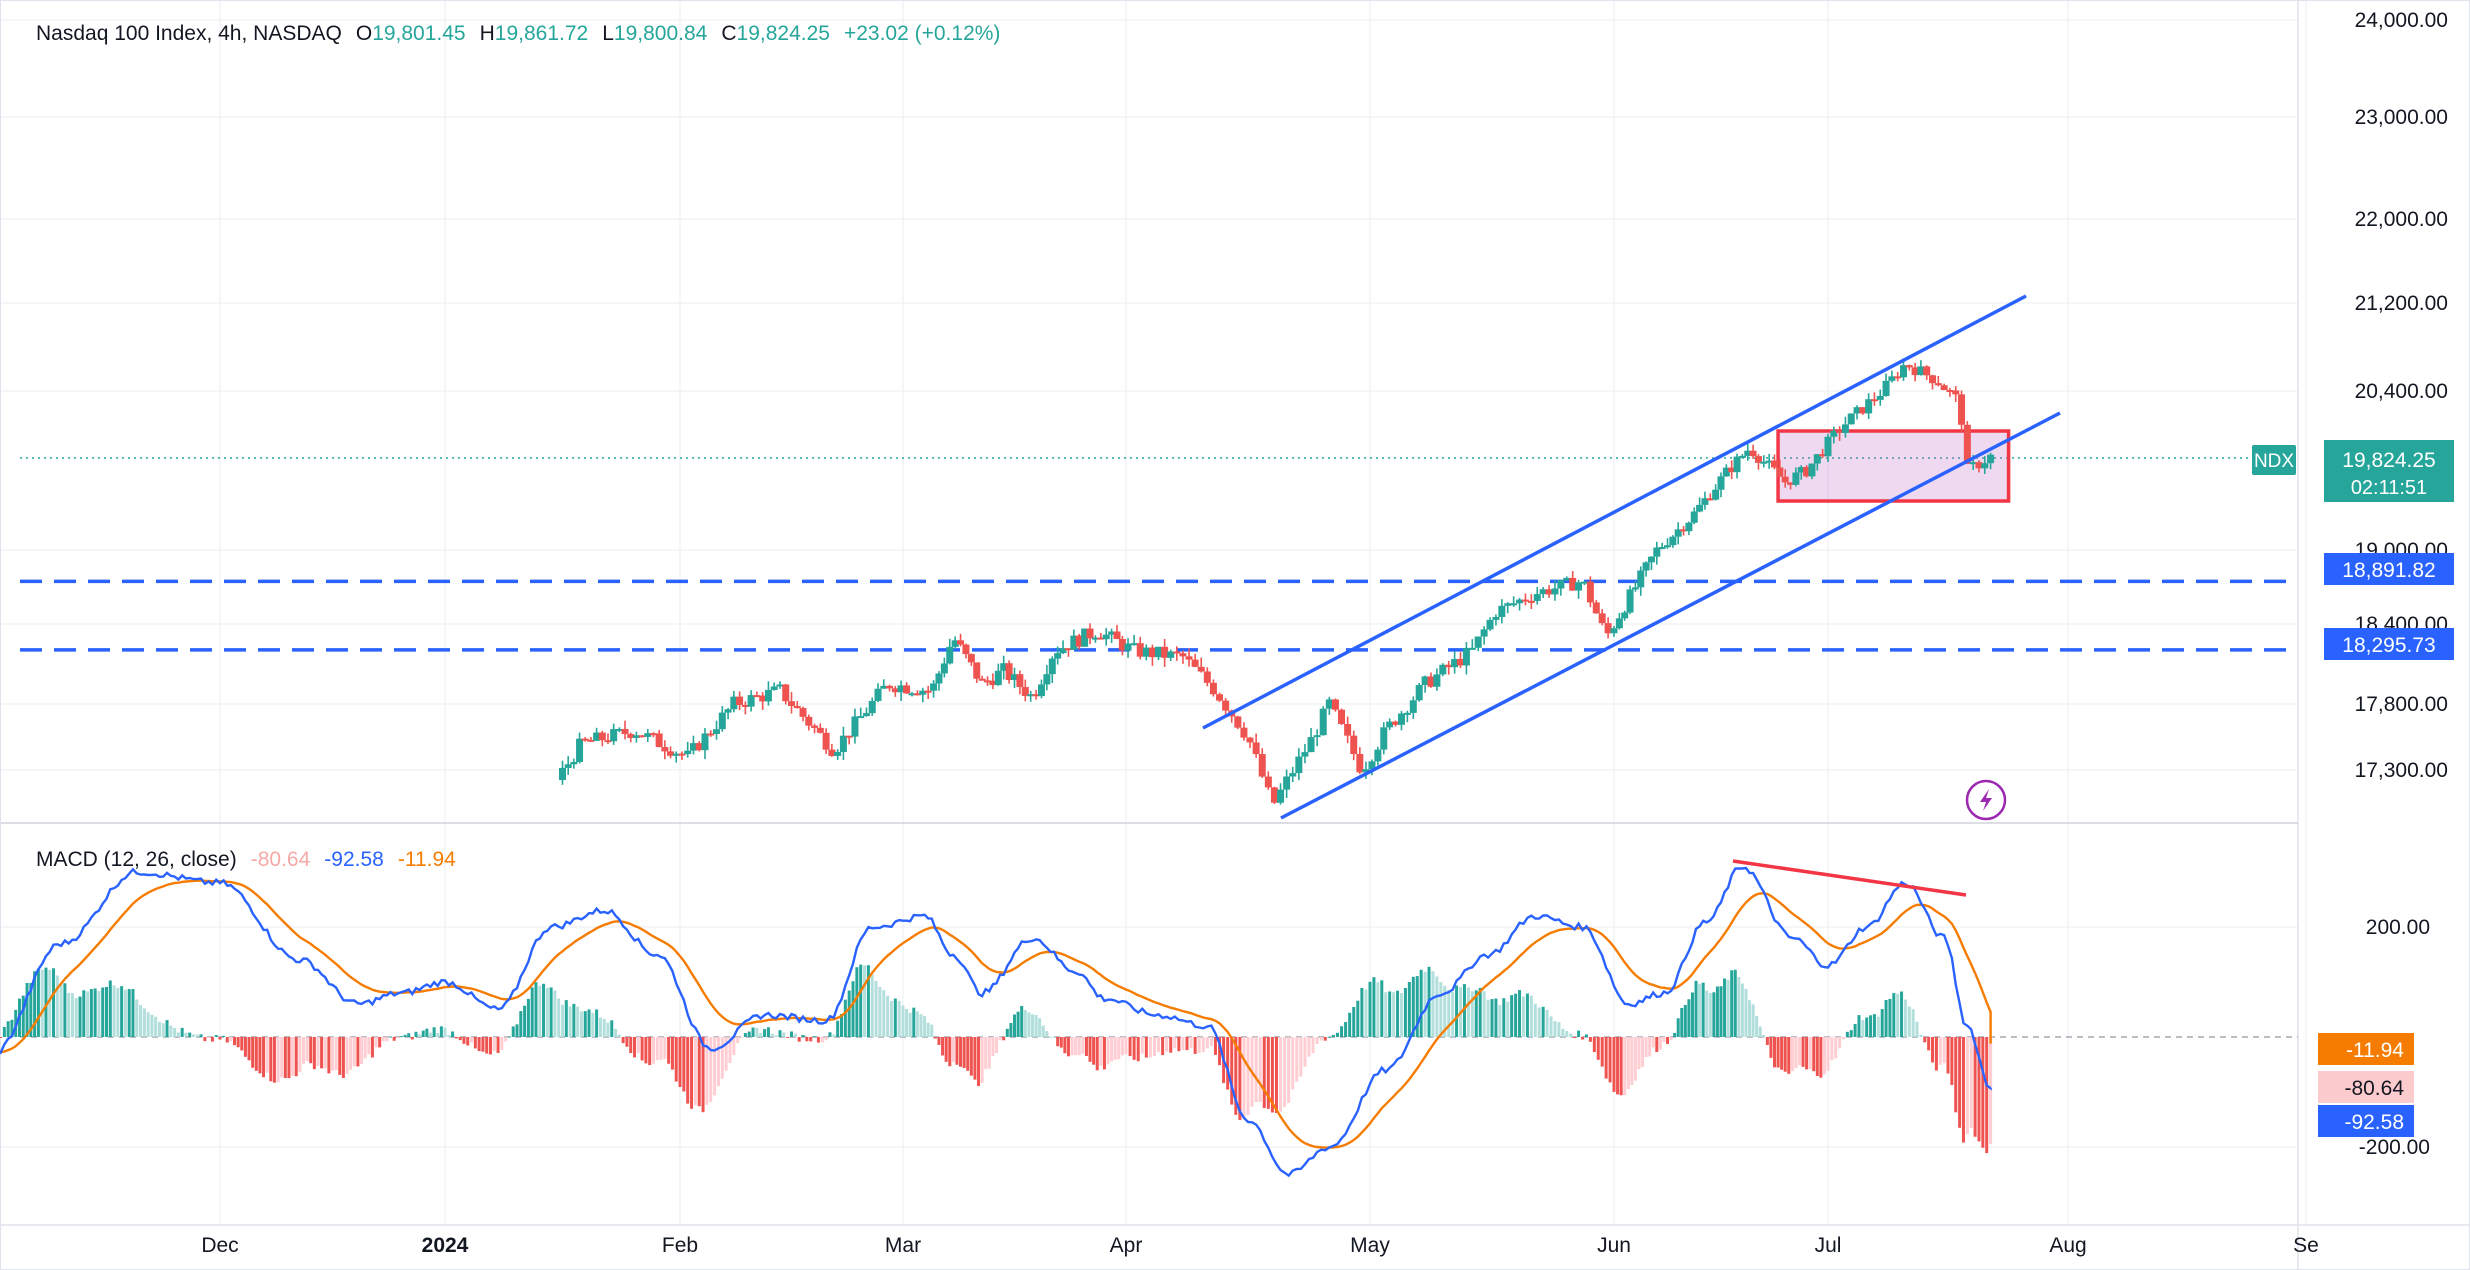  What do you see at coordinates (136, 859) in the screenshot?
I see `macd-title: MACD (12, 26, close)` at bounding box center [136, 859].